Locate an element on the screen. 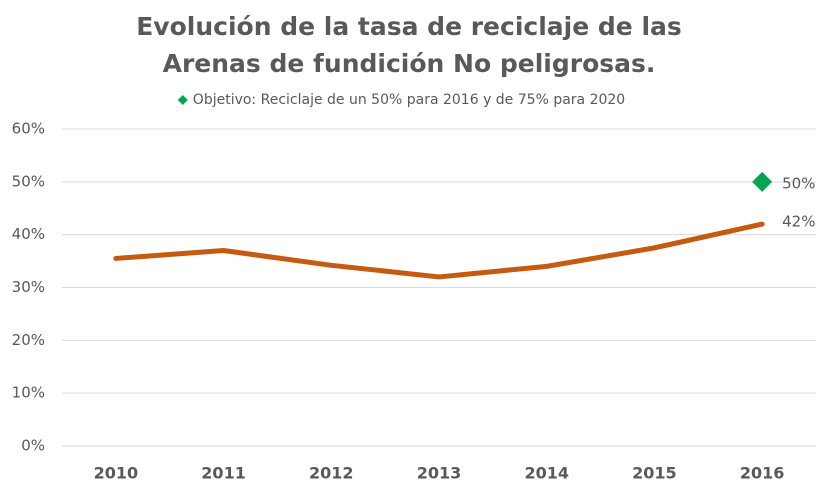 Image resolution: width=819 pixels, height=482 pixels. x-tick-label: 2013 is located at coordinates (439, 473).